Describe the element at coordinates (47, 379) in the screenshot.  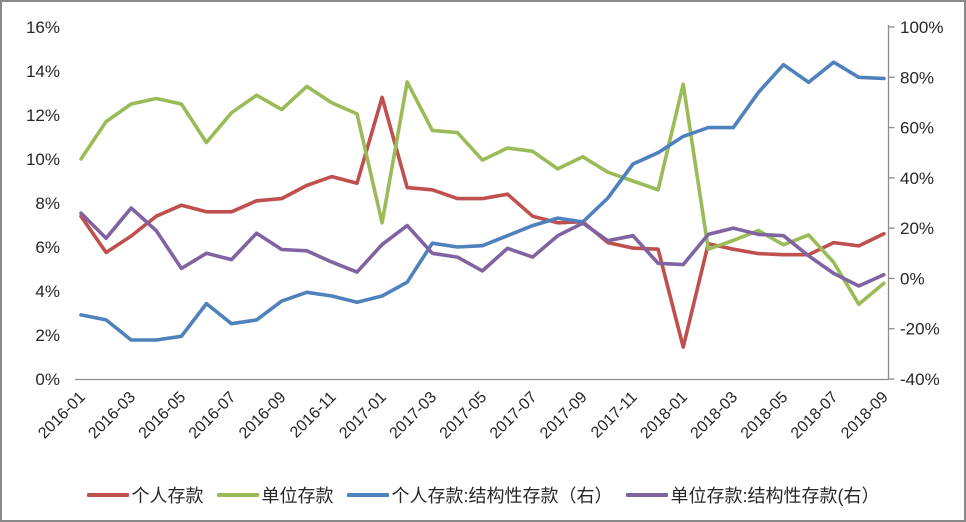
I see `left-axis-tick-label: 0%` at that location.